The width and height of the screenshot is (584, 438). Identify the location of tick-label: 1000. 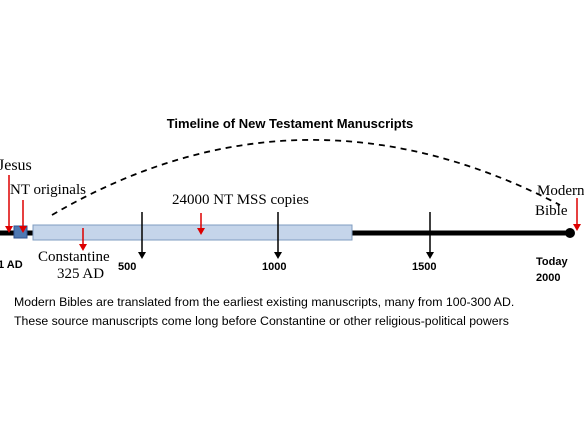
(274, 267).